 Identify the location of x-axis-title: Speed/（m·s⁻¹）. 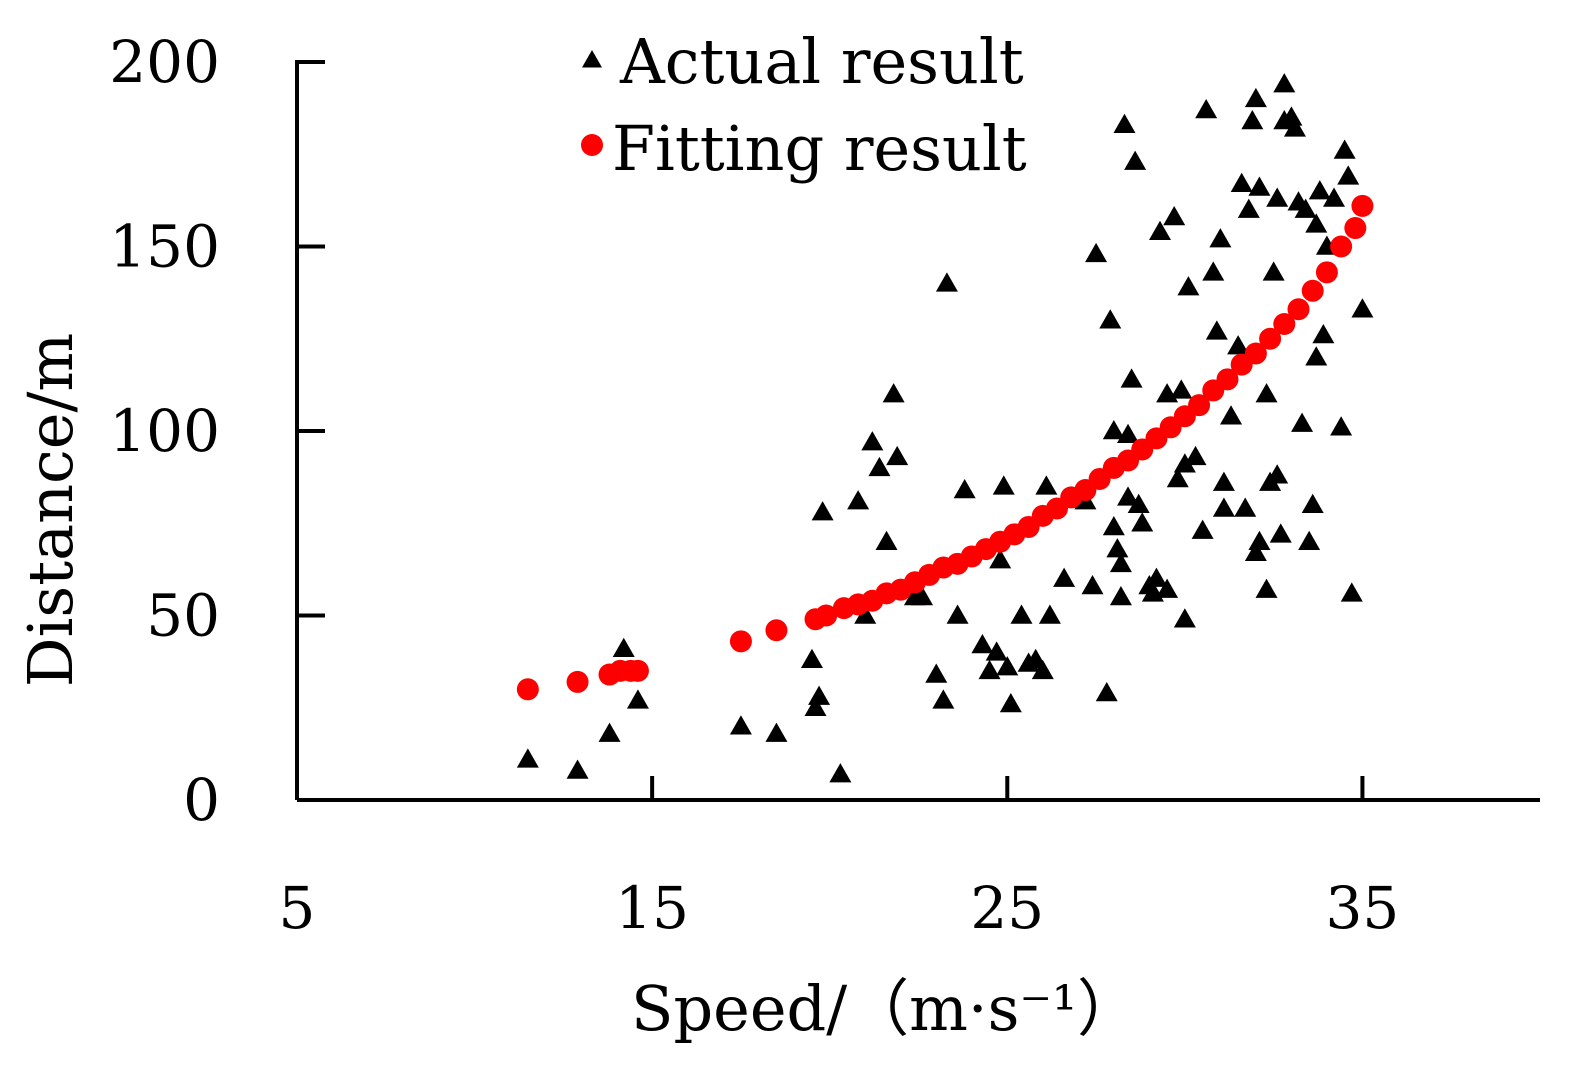
(885, 1008).